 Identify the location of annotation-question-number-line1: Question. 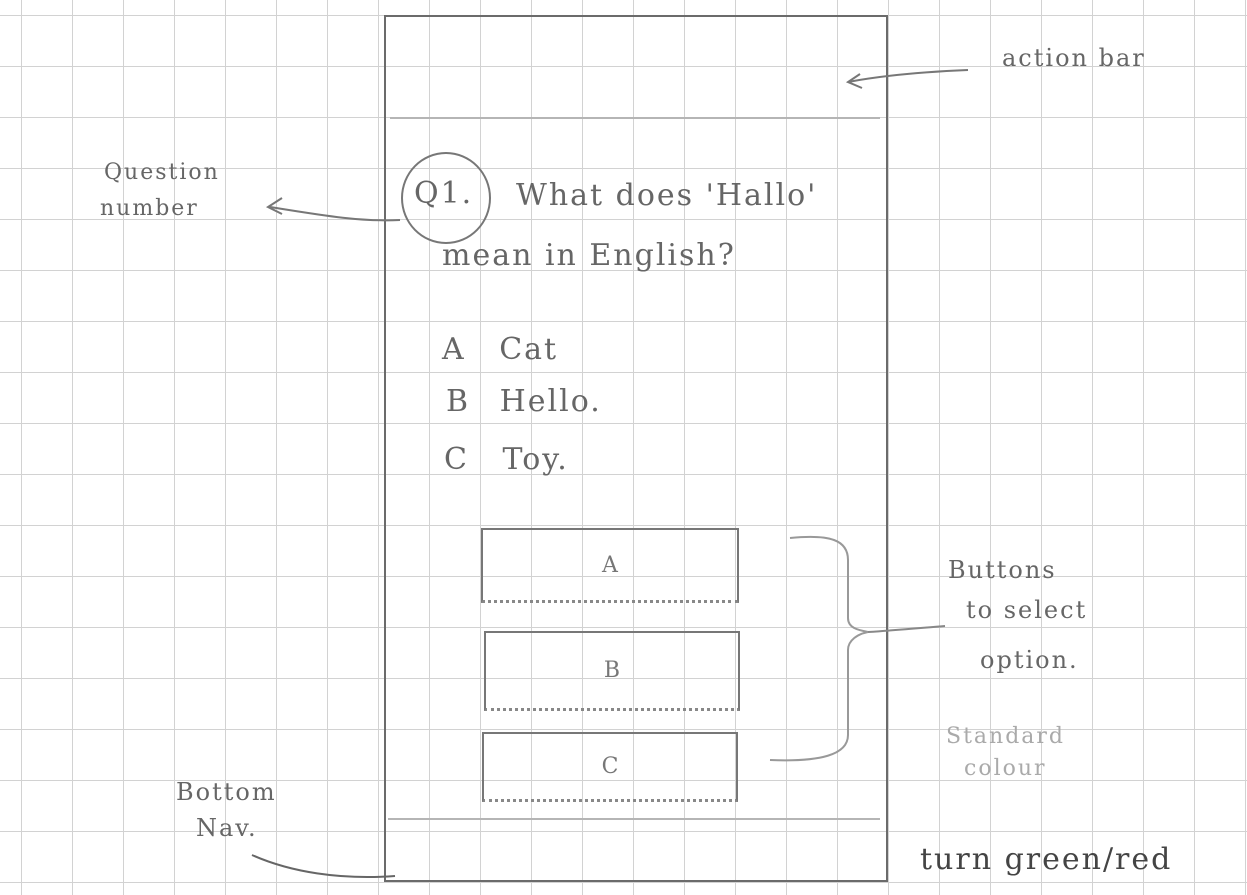
(162, 172).